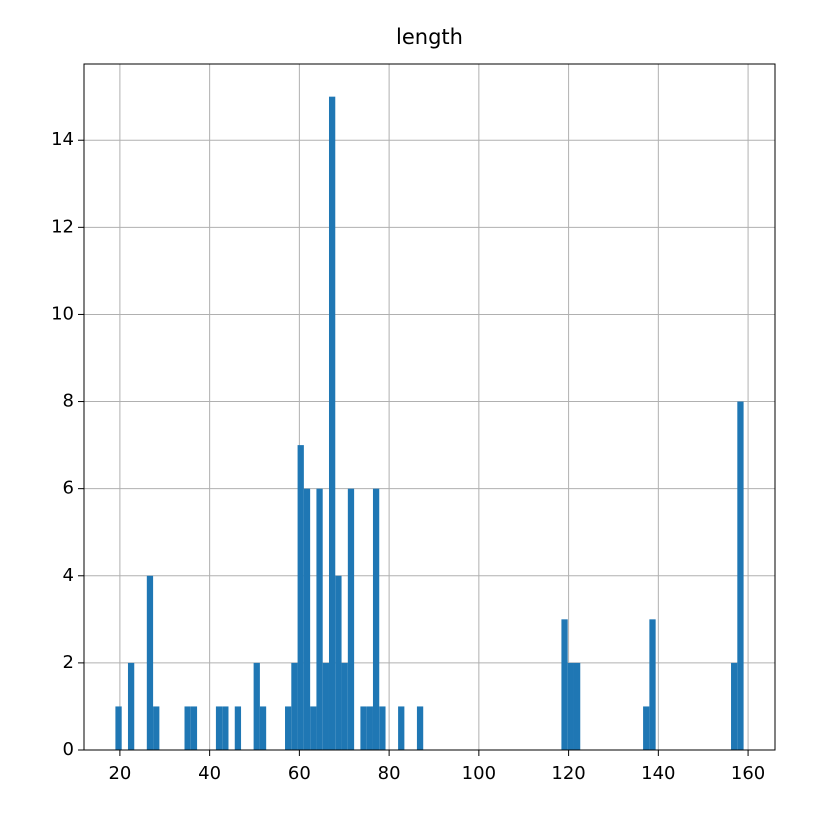 The width and height of the screenshot is (833, 825). Describe the element at coordinates (68, 575) in the screenshot. I see `y-tick-label: 4` at that location.